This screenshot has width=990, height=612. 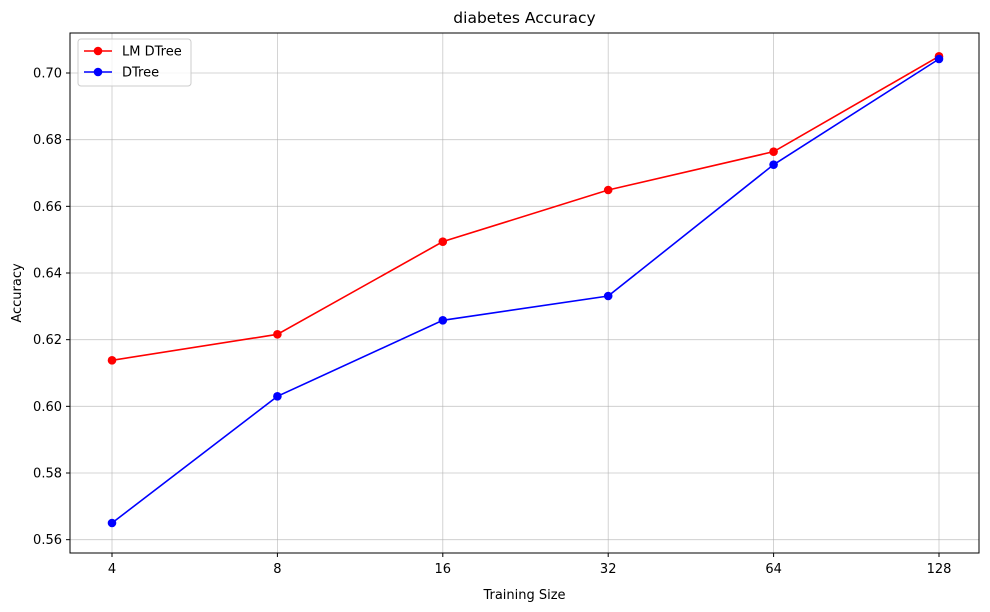 What do you see at coordinates (140, 73) in the screenshot?
I see `legend-label: DTree` at bounding box center [140, 73].